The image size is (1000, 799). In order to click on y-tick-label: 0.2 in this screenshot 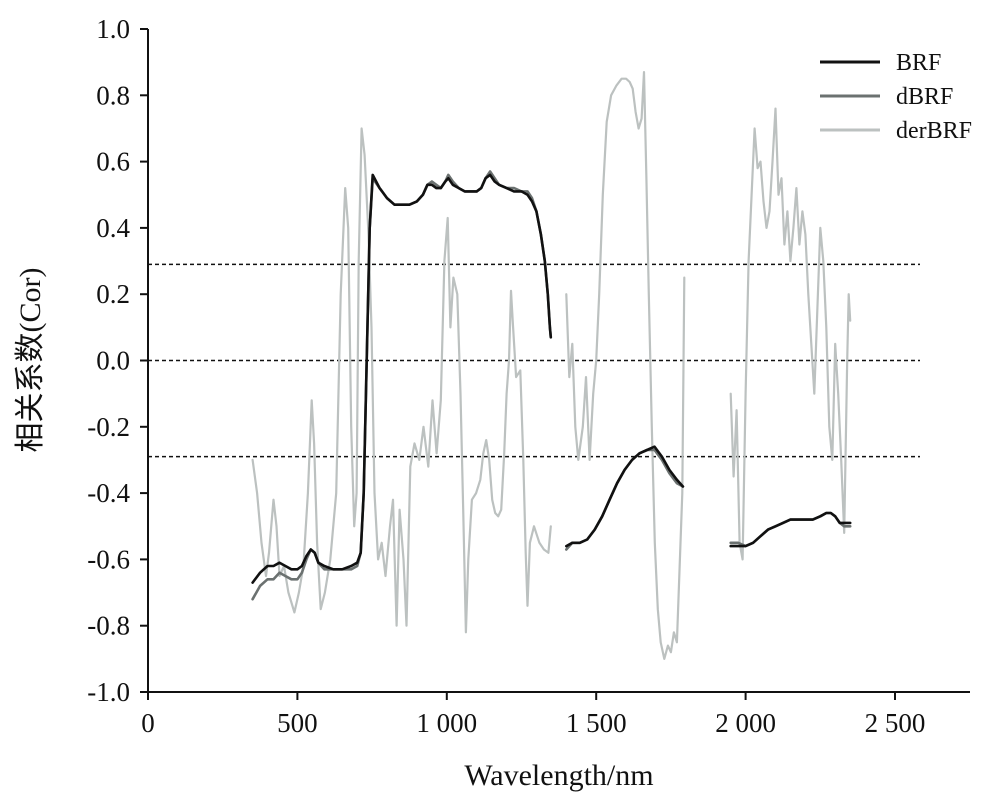, I will do `click(113, 294)`.